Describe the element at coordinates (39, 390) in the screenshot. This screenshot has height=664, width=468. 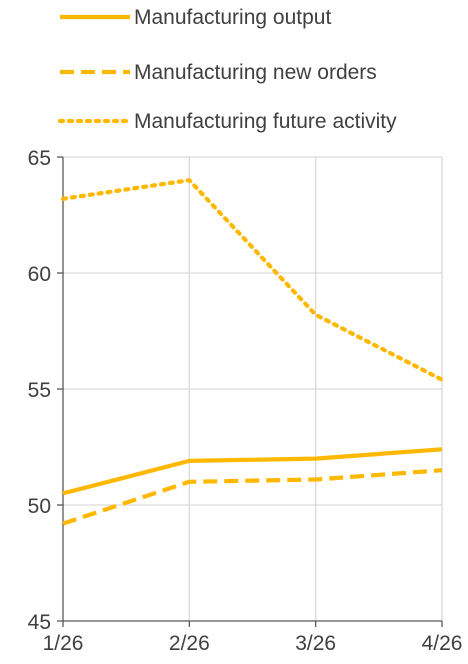
I see `y-tick-label: 55` at that location.